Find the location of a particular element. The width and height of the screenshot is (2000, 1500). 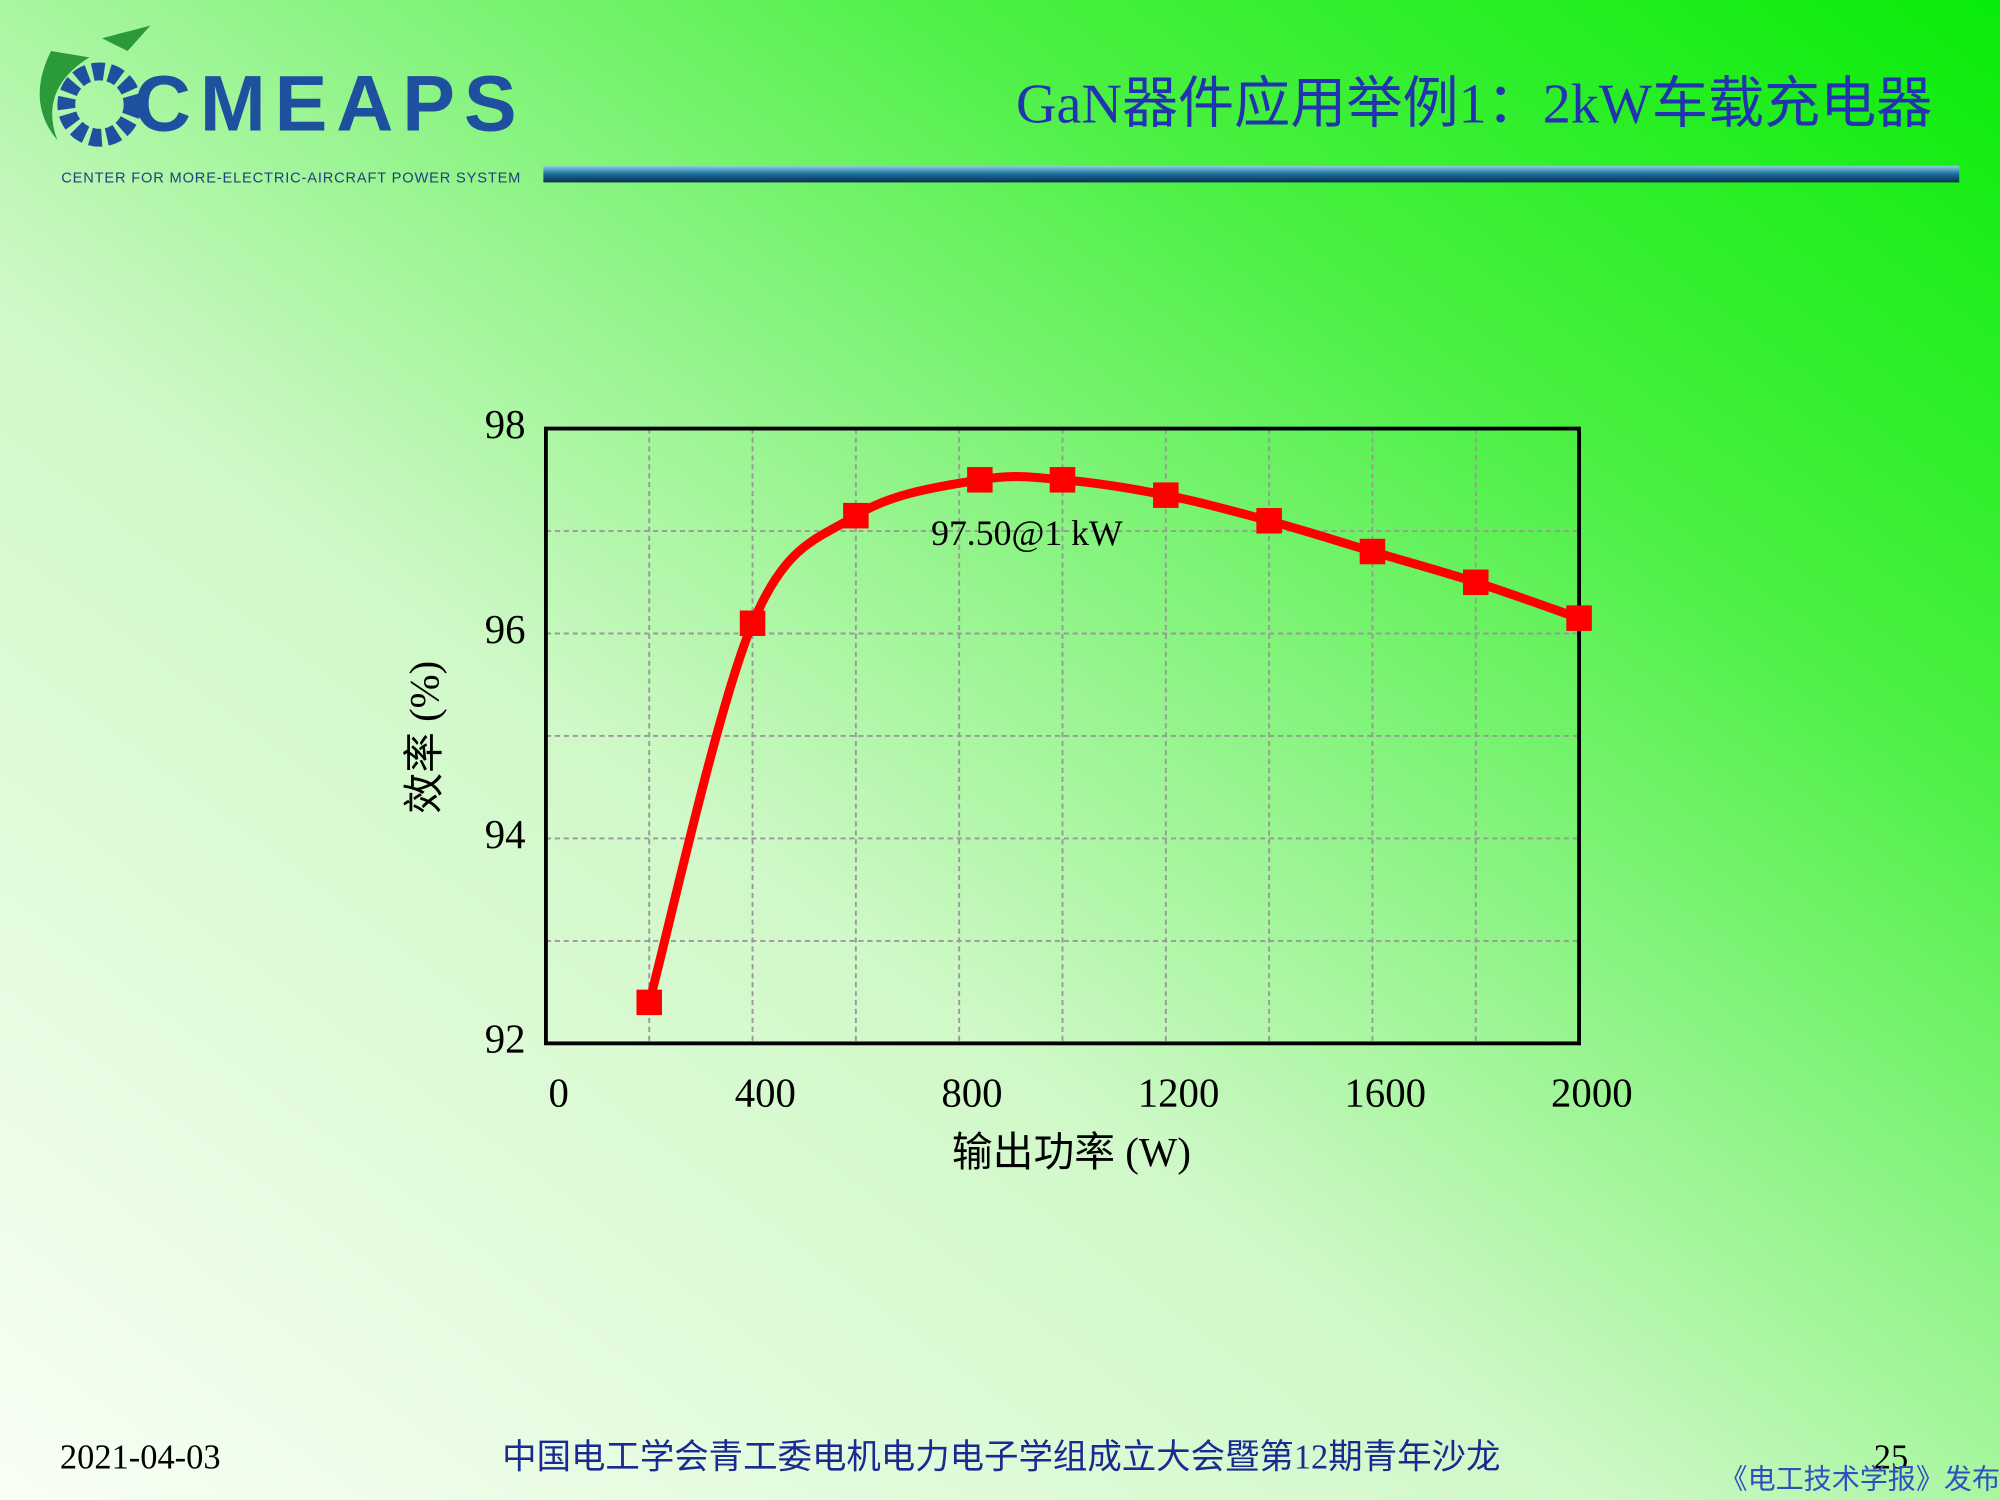

logo-plane is located at coordinates (126, 38).